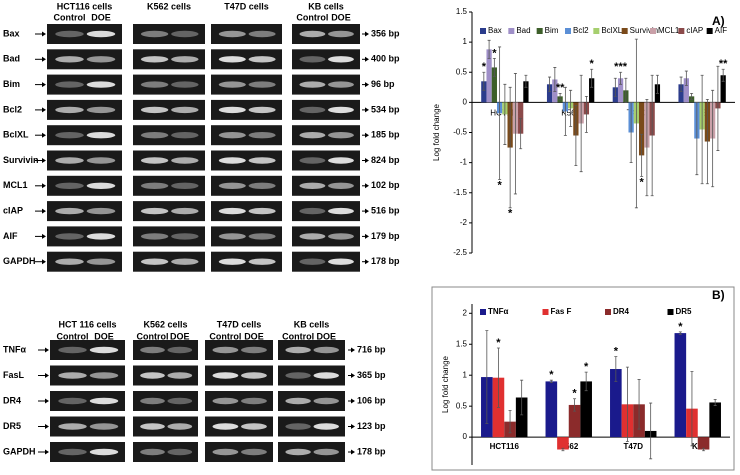 Image resolution: width=740 pixels, height=475 pixels. Describe the element at coordinates (12, 400) in the screenshot. I see `gene-label: DR4` at that location.